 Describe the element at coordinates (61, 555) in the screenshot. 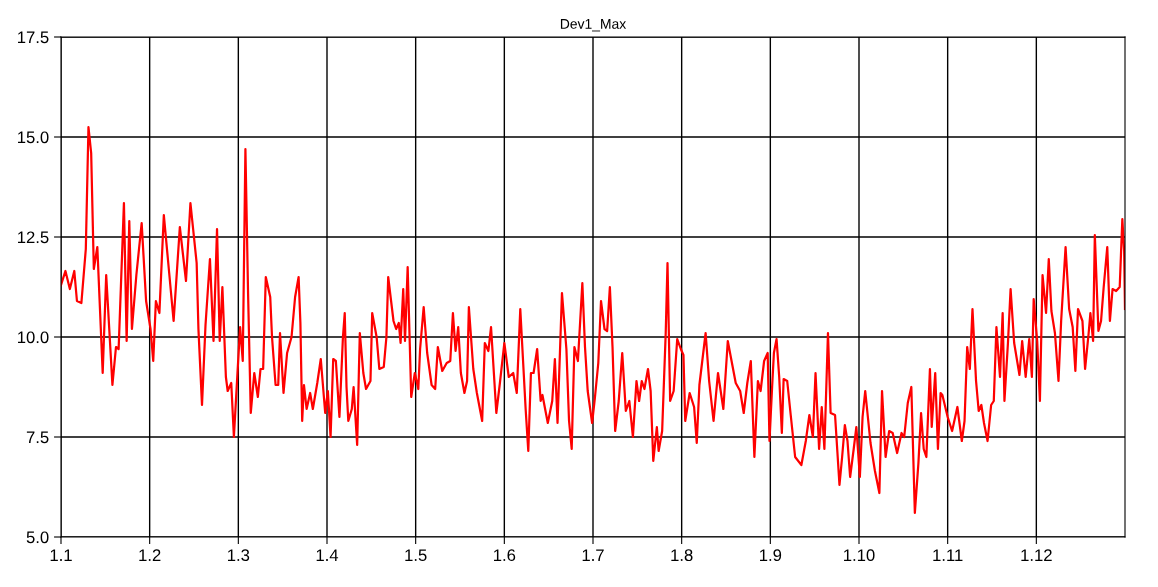

I see `x-tick-label: 1.1` at that location.